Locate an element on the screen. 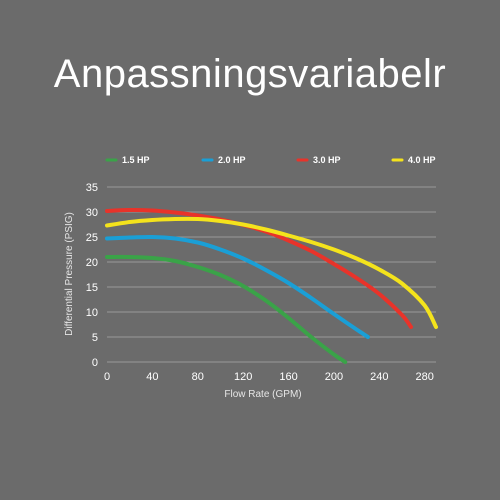 This screenshot has width=500, height=500. x-axis-title: Flow Rate (GPM) is located at coordinates (262, 394).